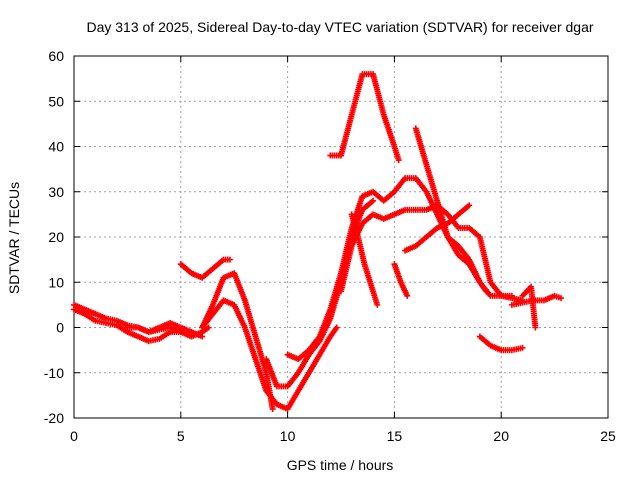  I want to click on x-tick-label: 20, so click(501, 436).